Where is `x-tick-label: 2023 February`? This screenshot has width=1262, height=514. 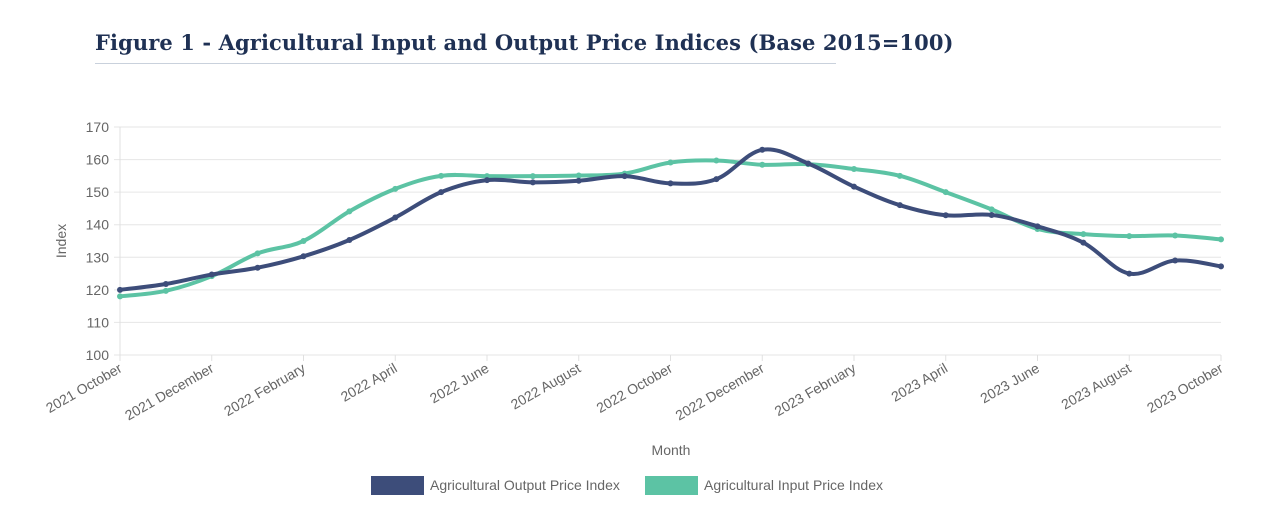 x-tick-label: 2023 February is located at coordinates (815, 389).